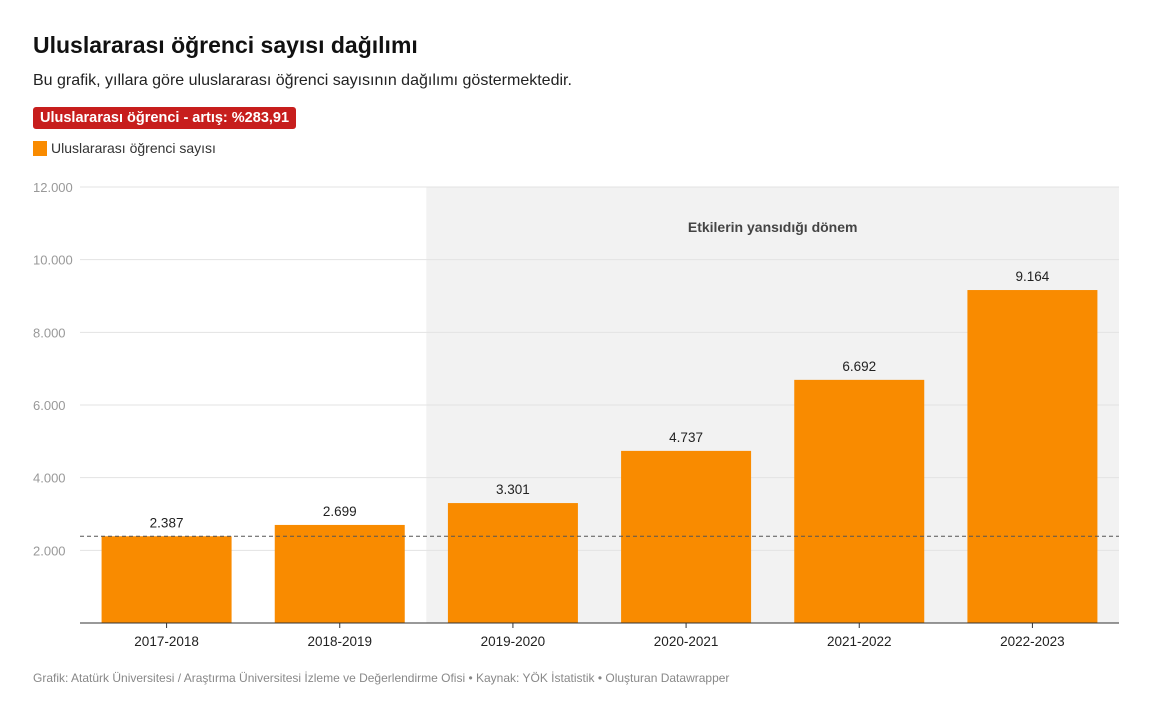  I want to click on legend: Uluslararası öğrenci sayısı, so click(124, 148).